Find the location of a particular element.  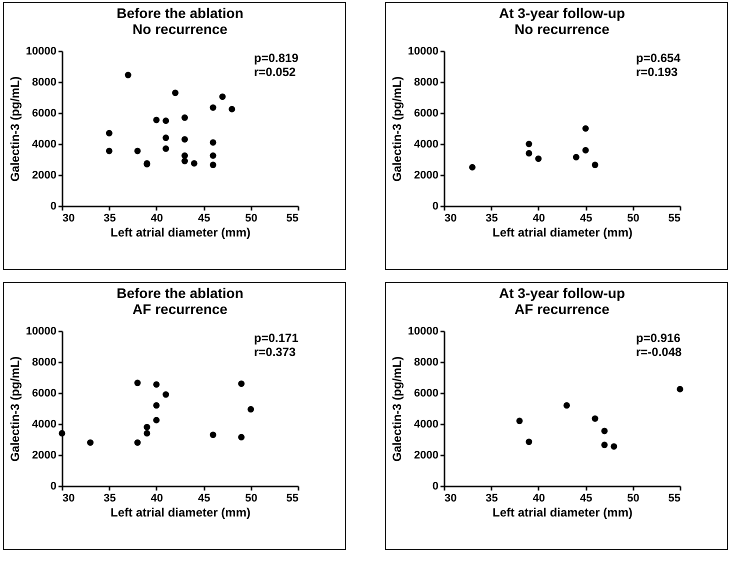

annotation: p=0.916 is located at coordinates (658, 338).